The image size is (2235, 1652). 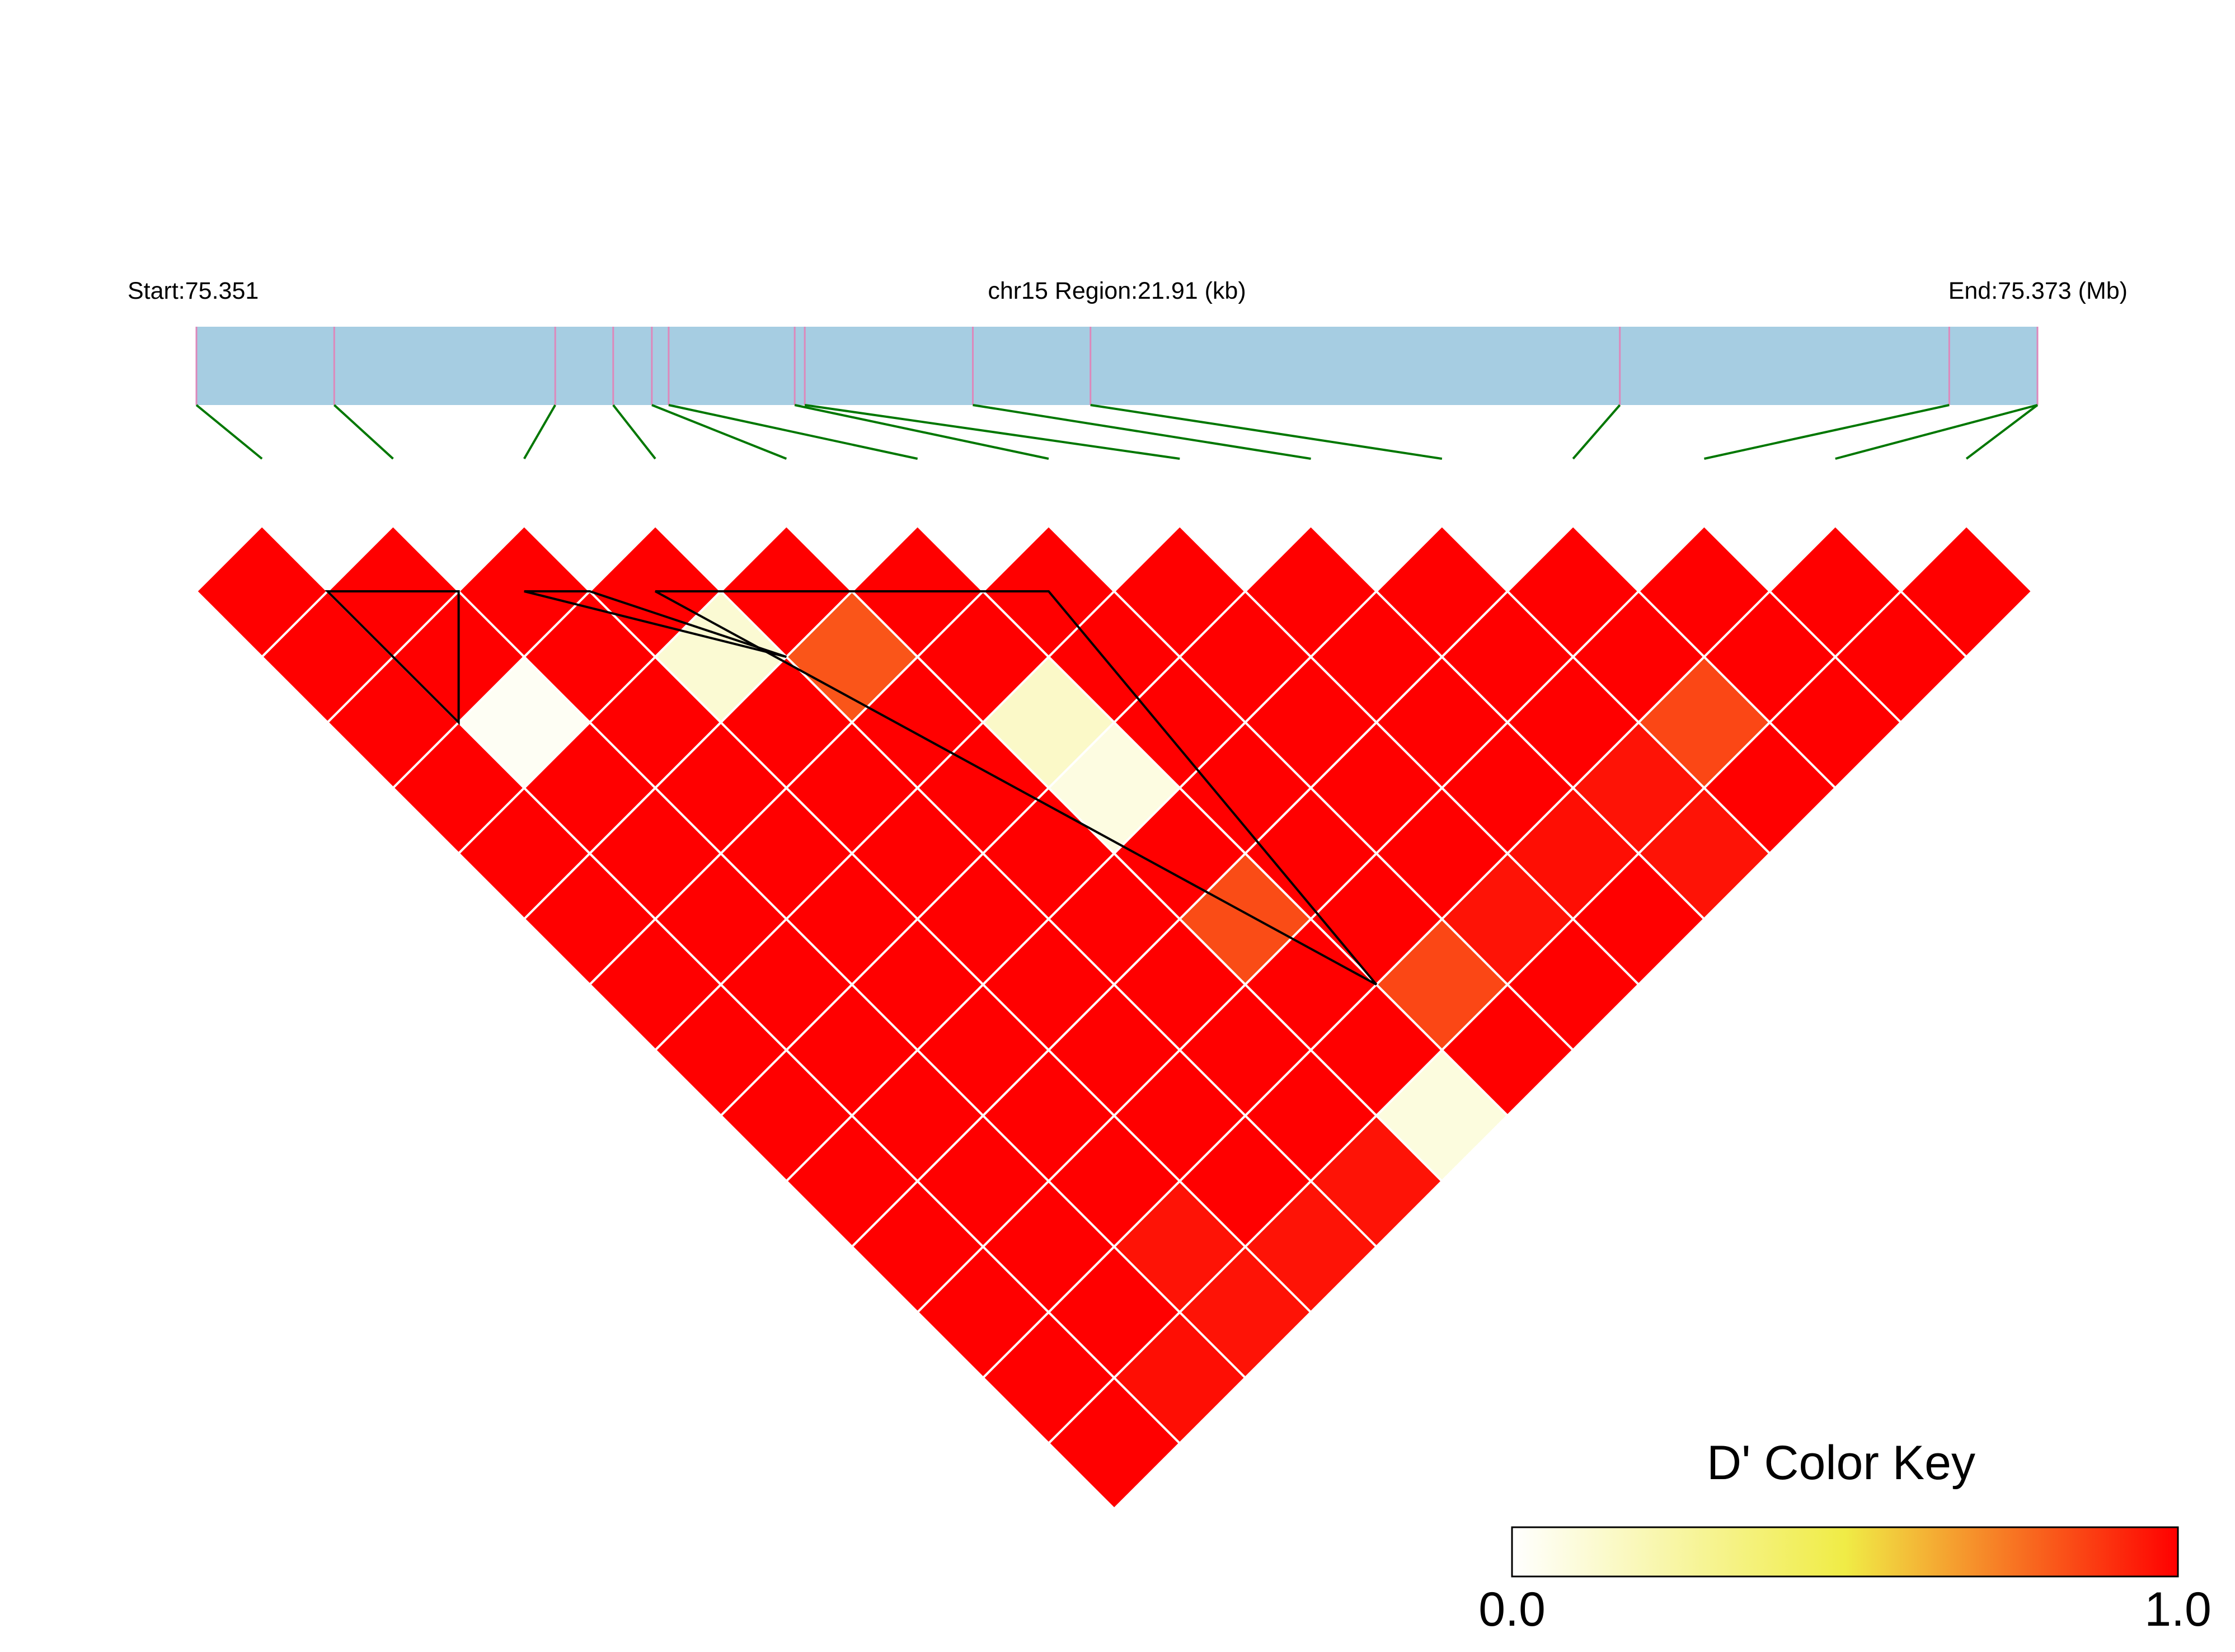 I want to click on region-title-label: chr15 Region:21.91 (kb), so click(x=1117, y=291).